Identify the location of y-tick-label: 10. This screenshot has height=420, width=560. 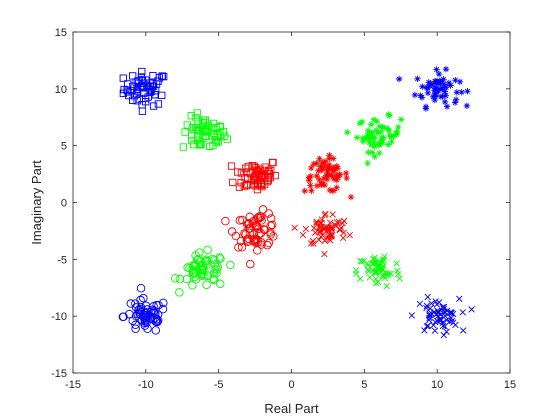
(61, 90).